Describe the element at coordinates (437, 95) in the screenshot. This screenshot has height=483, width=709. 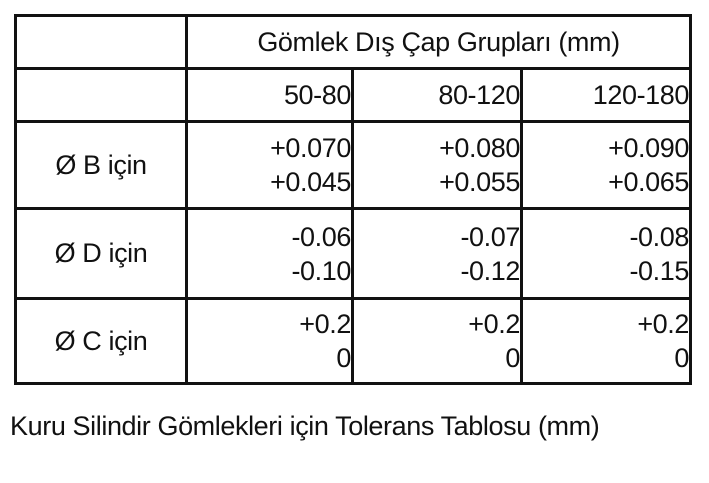
I see `col-header-80-120: 80-120` at that location.